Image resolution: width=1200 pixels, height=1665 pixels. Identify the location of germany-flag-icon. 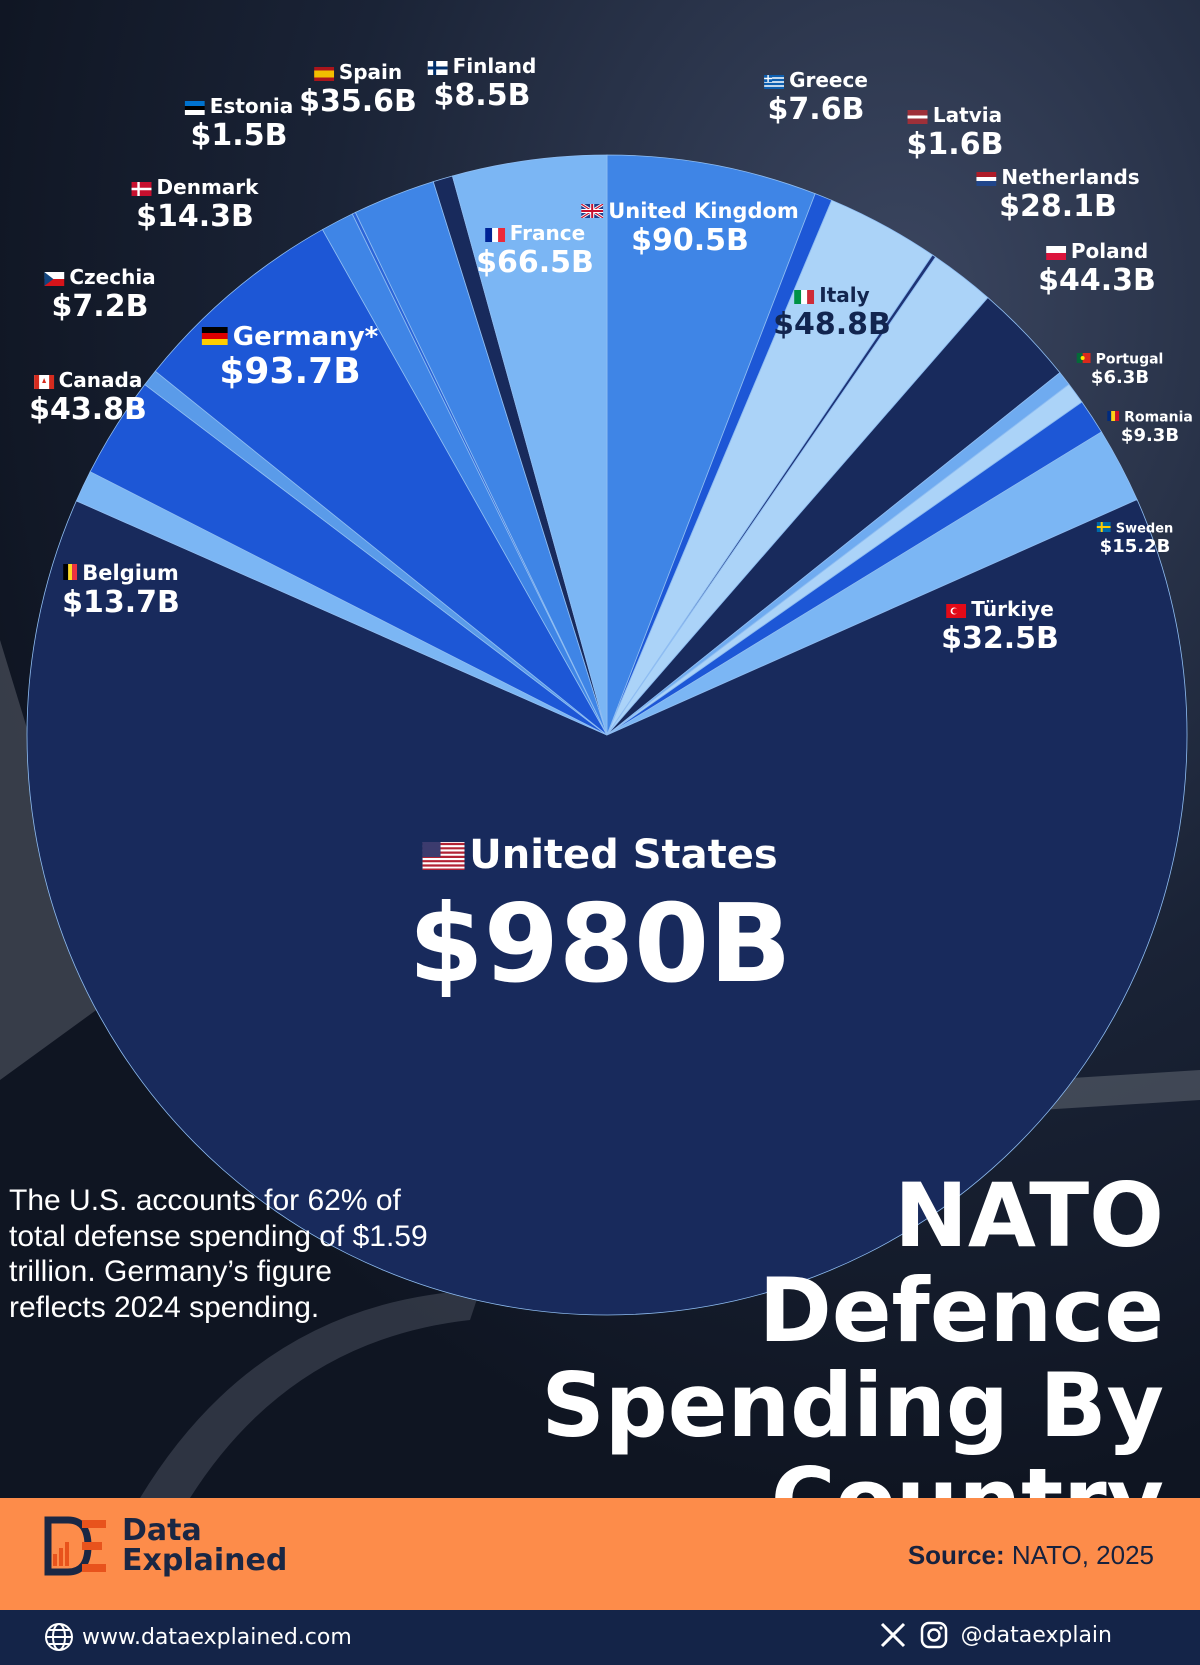
(214, 337).